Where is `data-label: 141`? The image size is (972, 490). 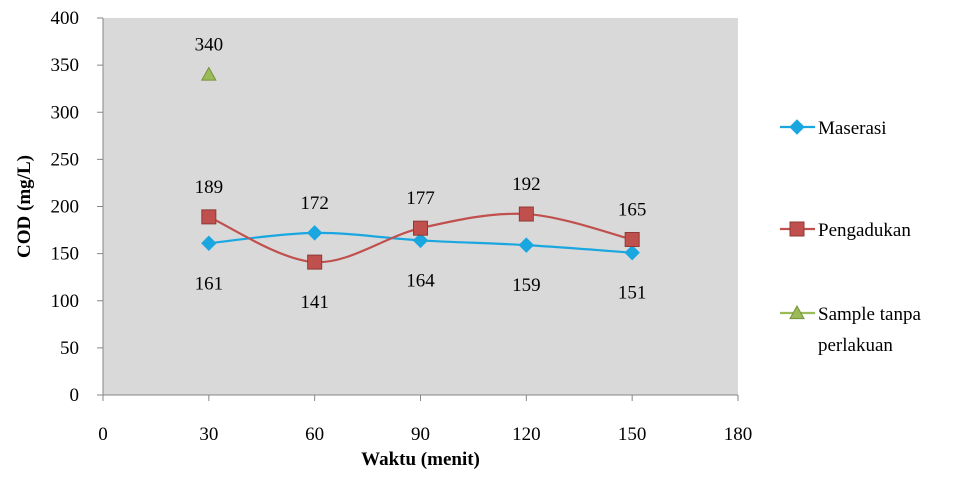 data-label: 141 is located at coordinates (314, 302).